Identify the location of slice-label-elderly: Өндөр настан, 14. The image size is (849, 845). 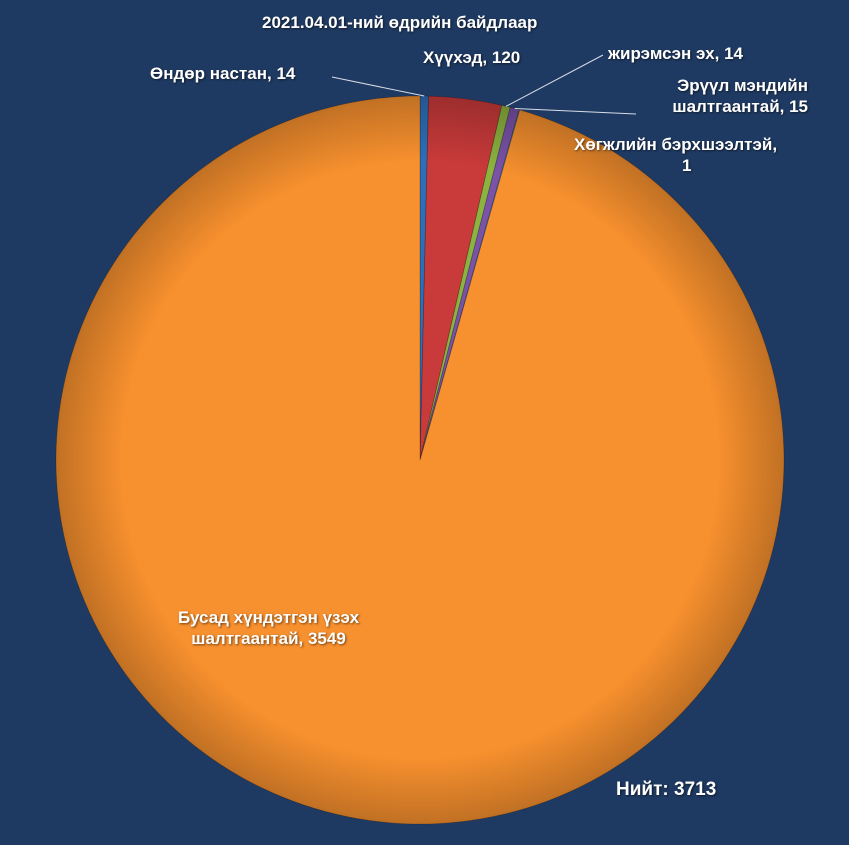
(222, 73).